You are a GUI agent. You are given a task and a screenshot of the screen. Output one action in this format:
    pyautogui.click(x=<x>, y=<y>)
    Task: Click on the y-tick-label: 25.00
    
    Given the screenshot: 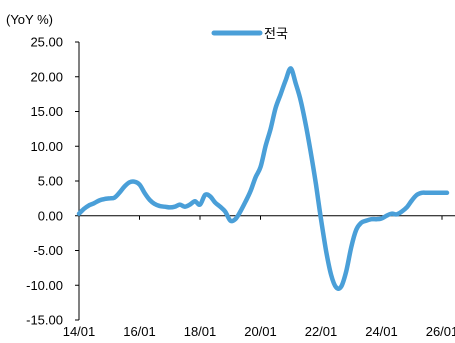 What is the action you would take?
    pyautogui.click(x=46, y=42)
    